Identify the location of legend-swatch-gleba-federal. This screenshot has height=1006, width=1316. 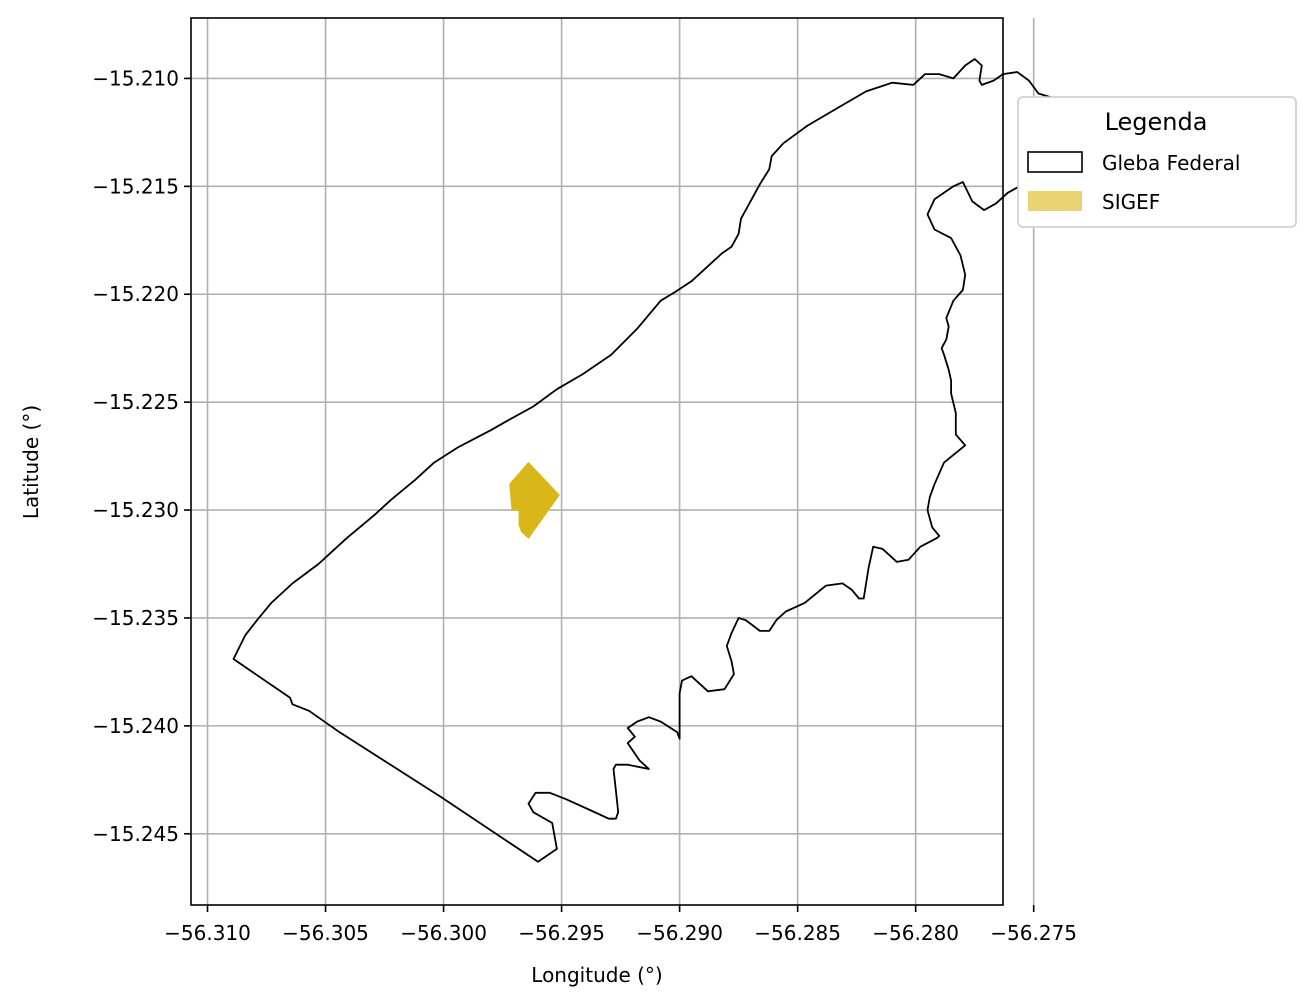
(1055, 162).